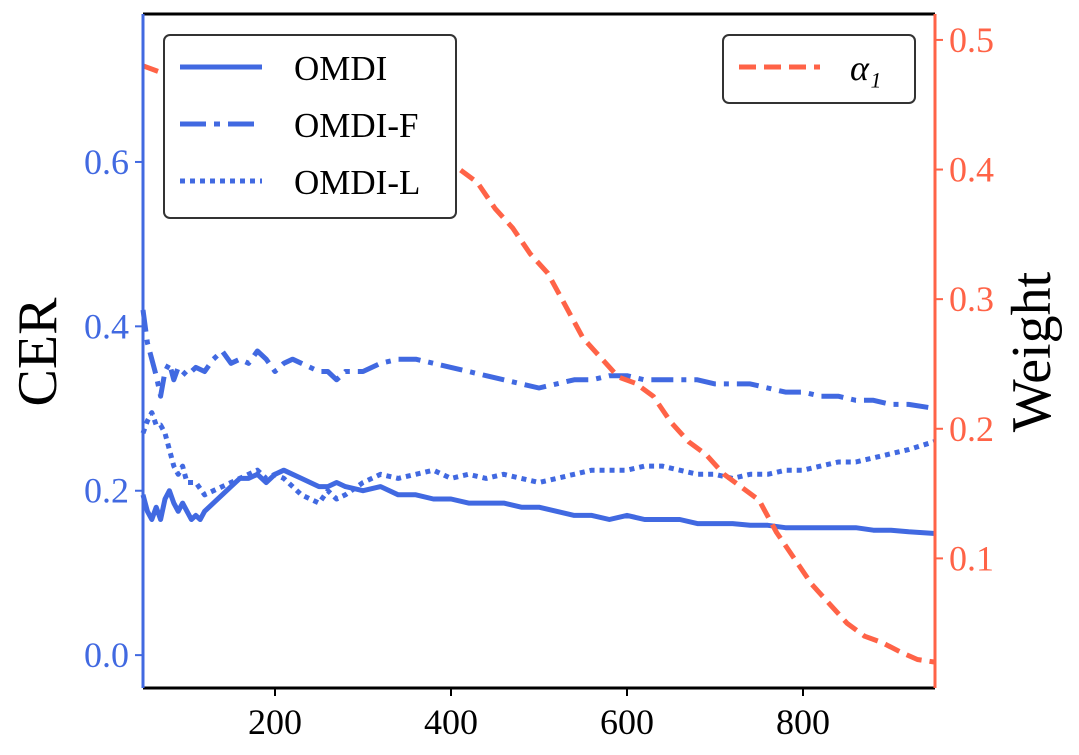 This screenshot has height=755, width=1079. I want to click on y-right-tick-label: 0.1, so click(971, 558).